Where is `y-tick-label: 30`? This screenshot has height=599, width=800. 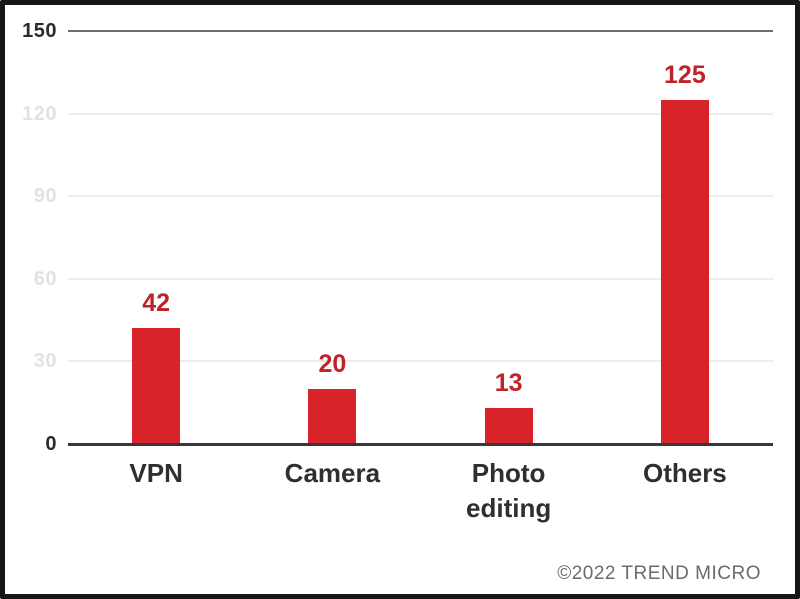
y-tick-label: 30 is located at coordinates (45, 361).